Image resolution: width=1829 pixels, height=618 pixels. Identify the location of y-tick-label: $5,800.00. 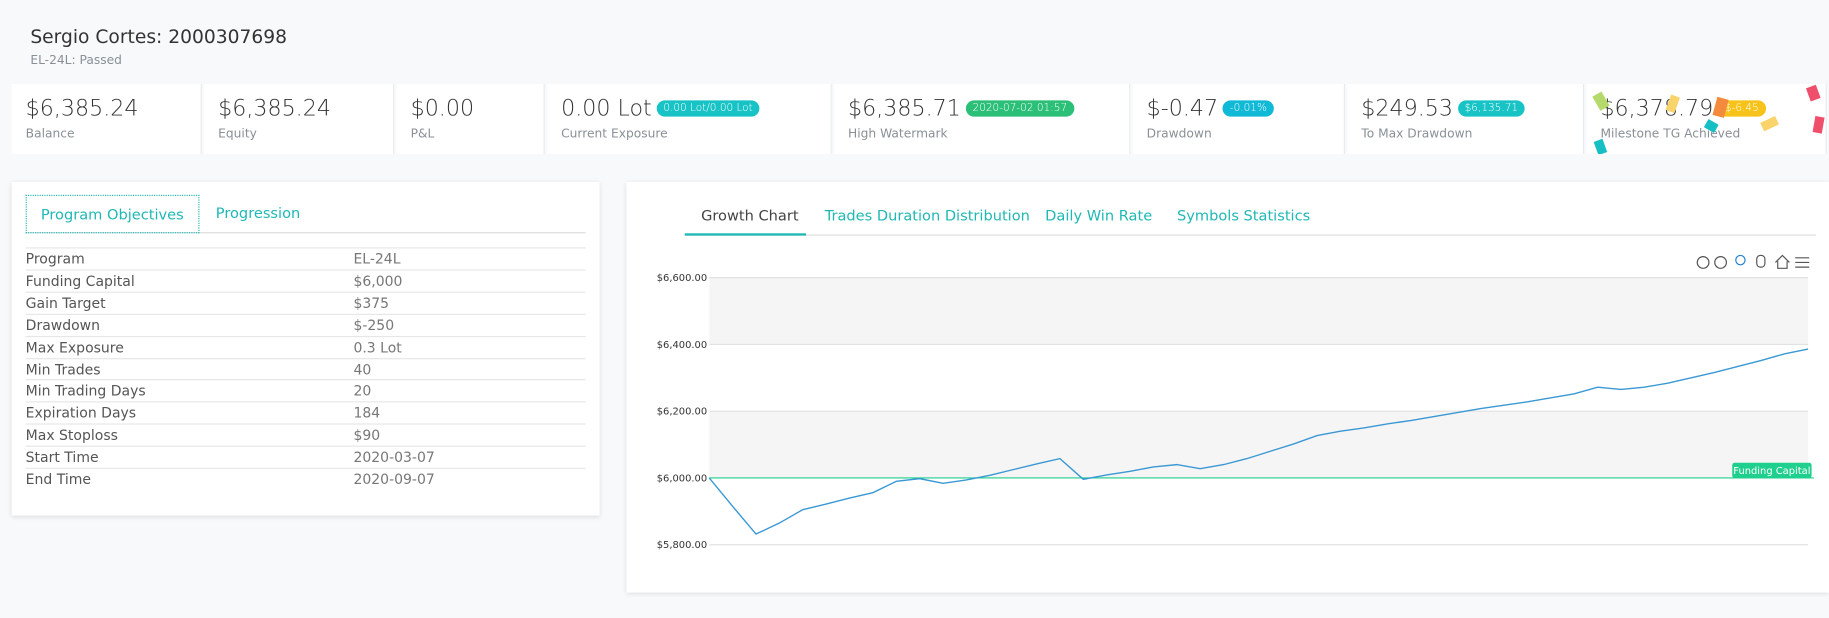
(682, 545).